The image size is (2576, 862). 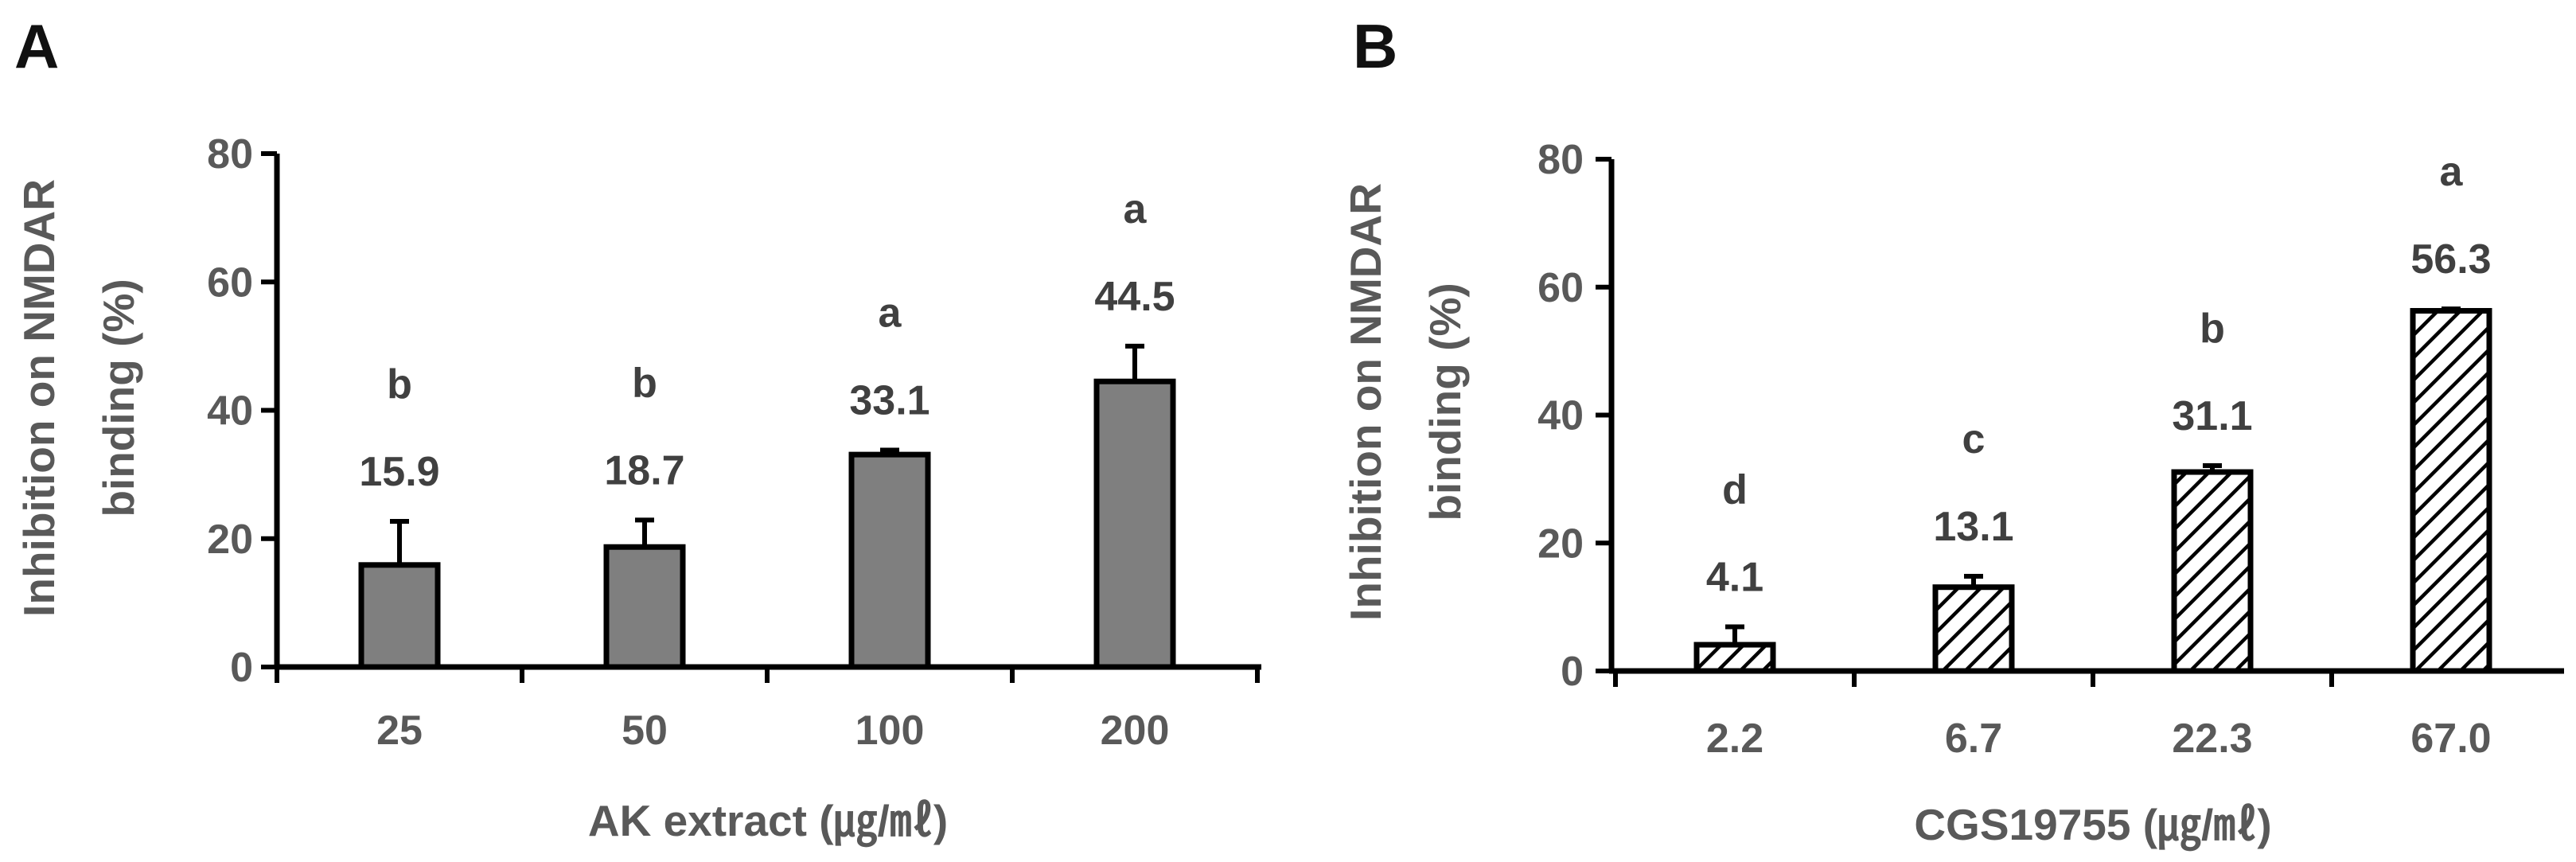 I want to click on panel-a-x-tick-label: 25, so click(x=399, y=731).